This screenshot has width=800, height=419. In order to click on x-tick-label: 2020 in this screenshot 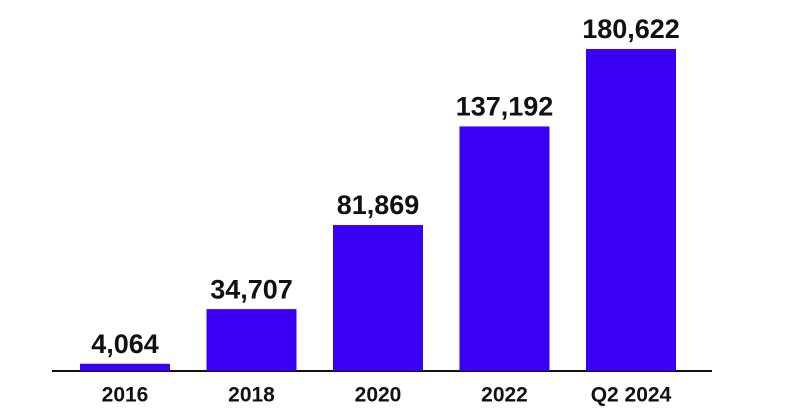, I will do `click(378, 395)`.